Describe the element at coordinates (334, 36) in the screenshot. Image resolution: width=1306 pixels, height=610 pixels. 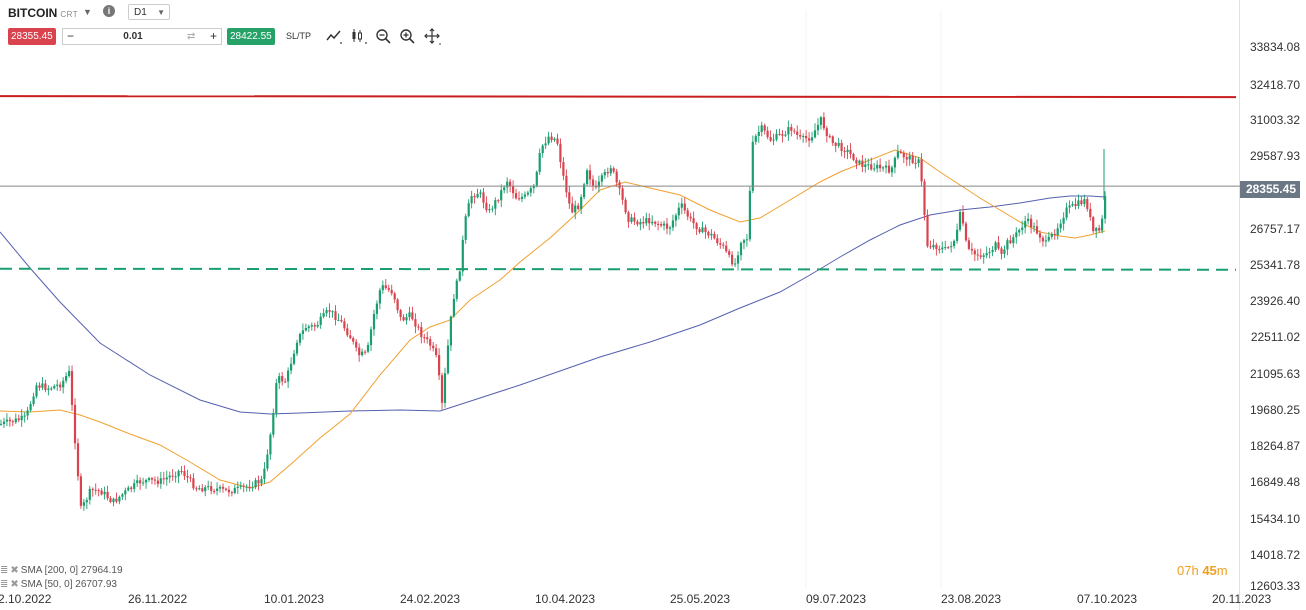
I see `line-chart-icon` at that location.